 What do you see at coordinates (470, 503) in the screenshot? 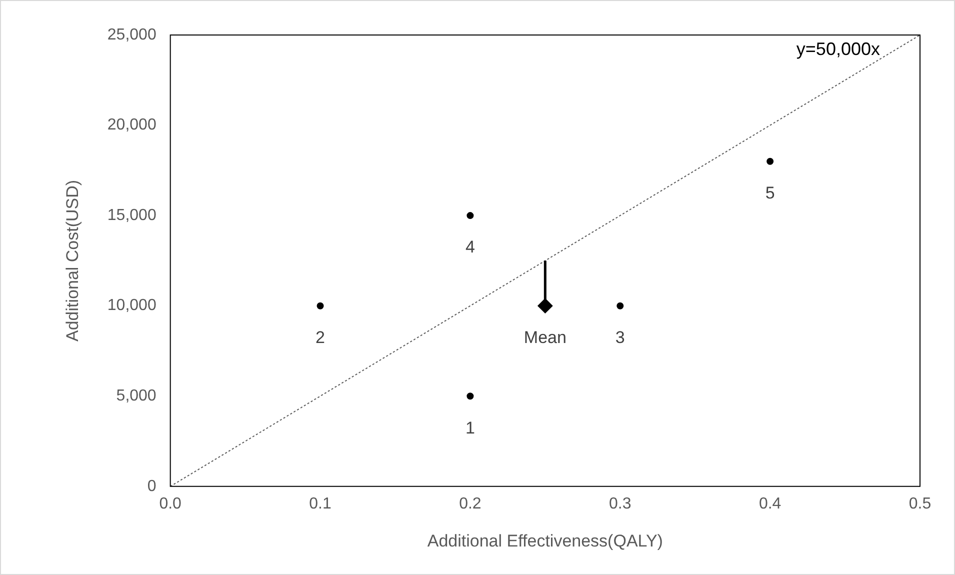
I see `x-tick-label: 0.2` at bounding box center [470, 503].